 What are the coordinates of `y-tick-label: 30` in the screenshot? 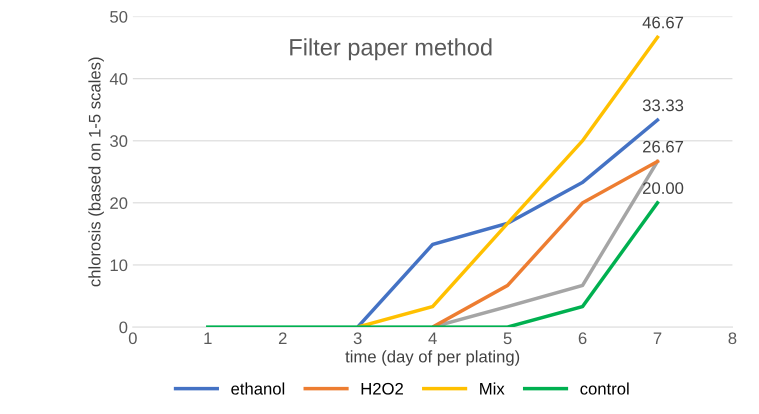 It's located at (119, 141).